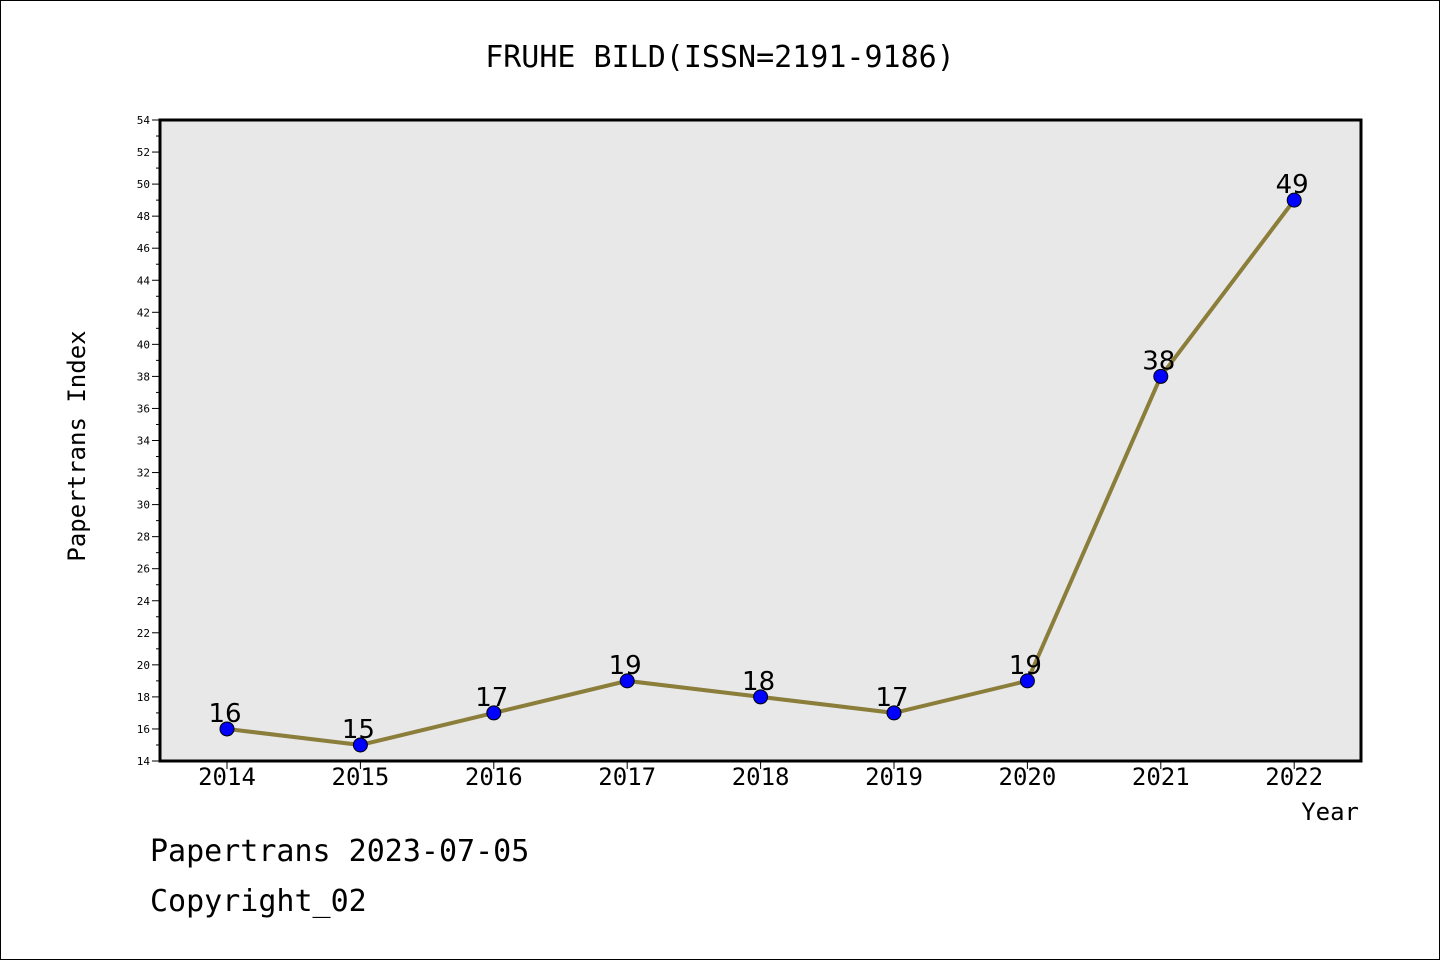 This screenshot has height=960, width=1440. I want to click on y-tick-label: 42, so click(143, 312).